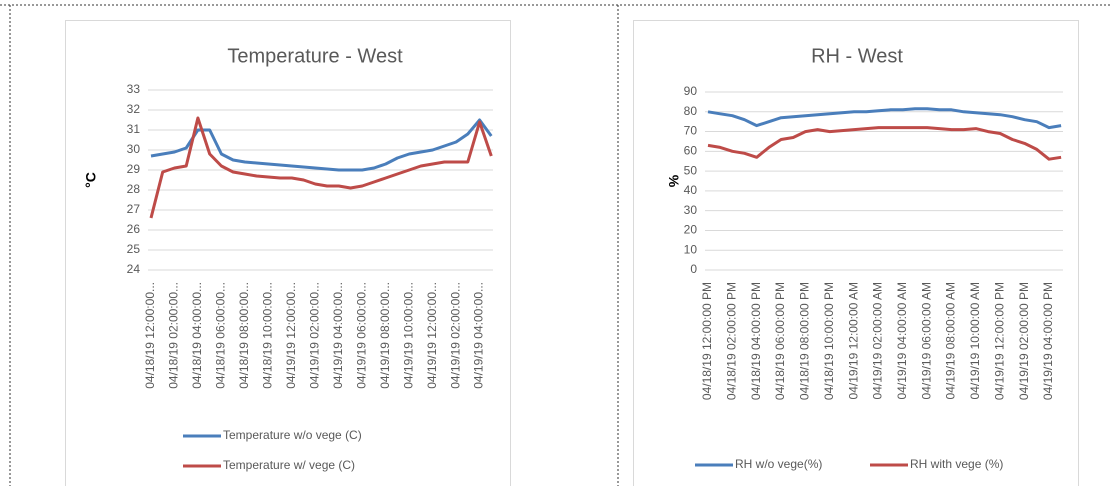 The width and height of the screenshot is (1111, 486). Describe the element at coordinates (780, 341) in the screenshot. I see `x-tick-label: 04/18/19 06:00:00 PM` at that location.